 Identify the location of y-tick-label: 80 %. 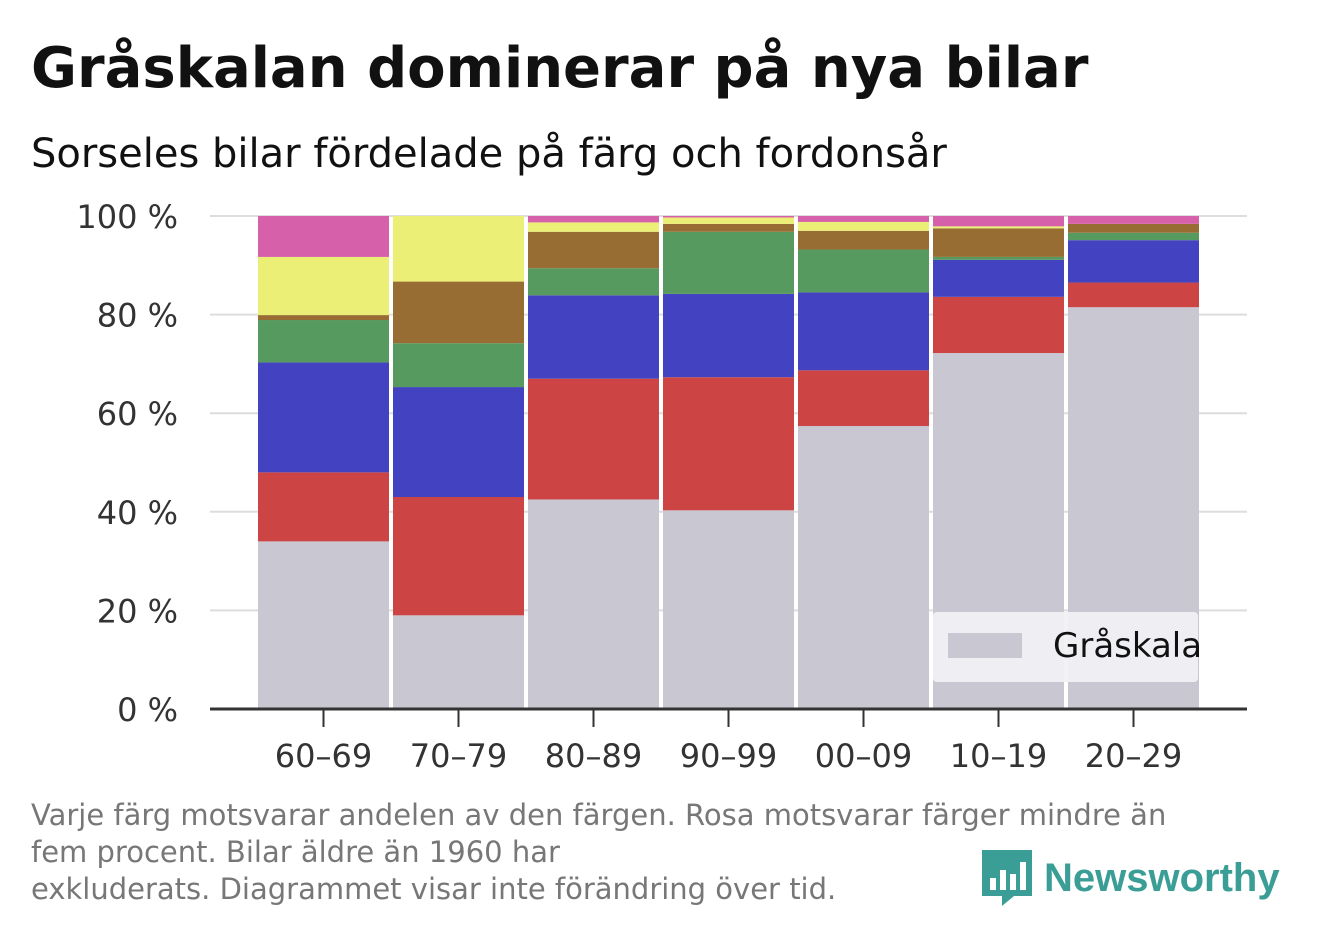
(137, 316).